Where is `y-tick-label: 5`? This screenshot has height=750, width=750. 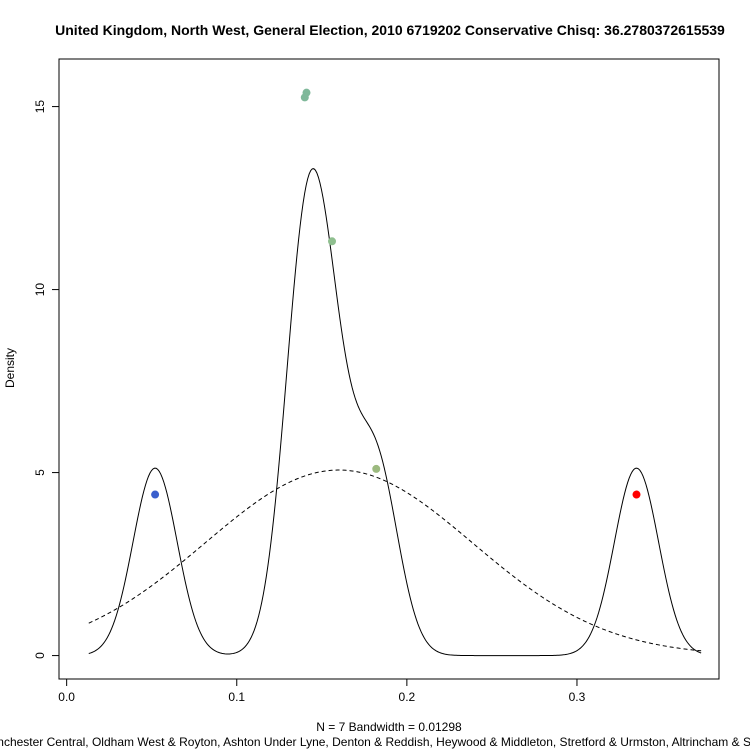 y-tick-label: 5 is located at coordinates (40, 472).